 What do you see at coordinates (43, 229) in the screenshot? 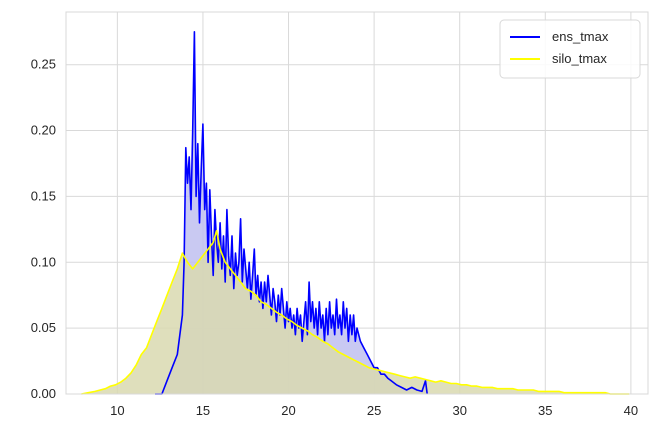
I see `y-tick-labels: 0.00 0.05 0.10 0.15 0.20 0.25` at bounding box center [43, 229].